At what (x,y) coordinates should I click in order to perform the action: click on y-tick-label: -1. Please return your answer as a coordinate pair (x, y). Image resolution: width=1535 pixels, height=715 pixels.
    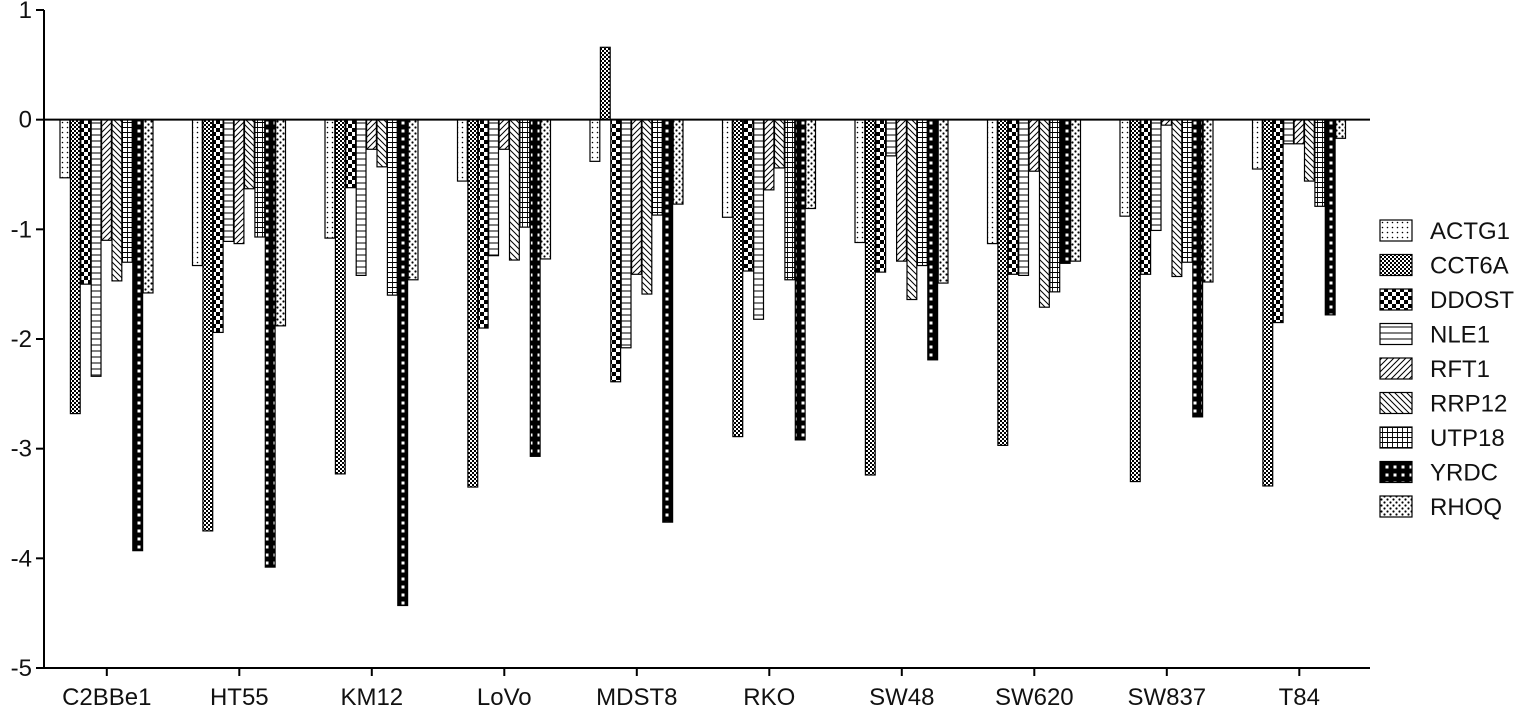
    Looking at the image, I should click on (21, 229).